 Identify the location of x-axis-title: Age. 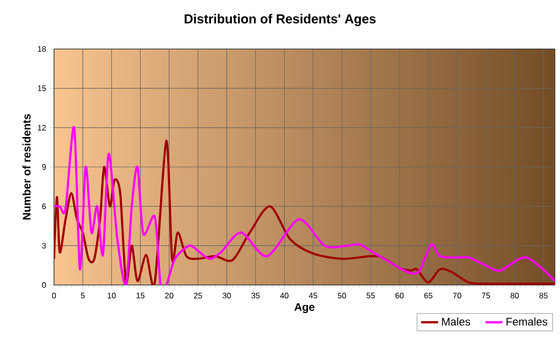
(304, 308).